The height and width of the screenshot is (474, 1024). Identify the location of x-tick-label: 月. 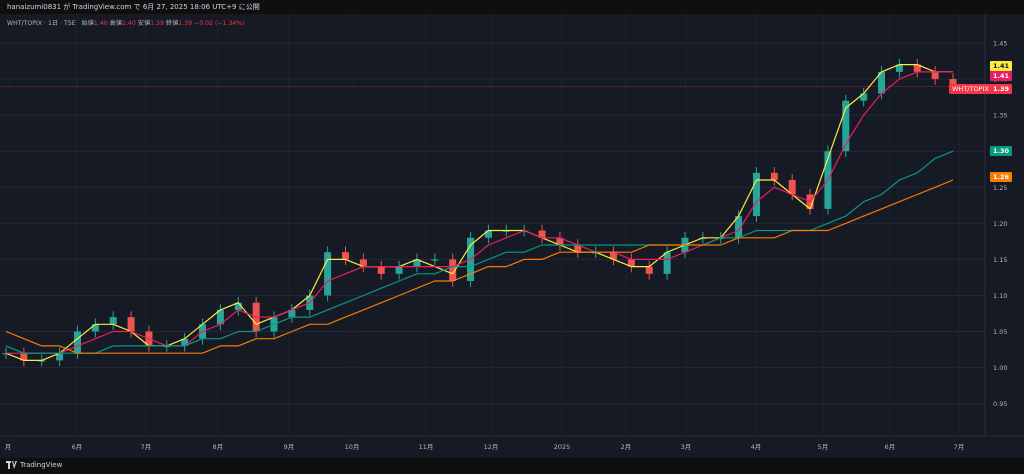
(8, 447).